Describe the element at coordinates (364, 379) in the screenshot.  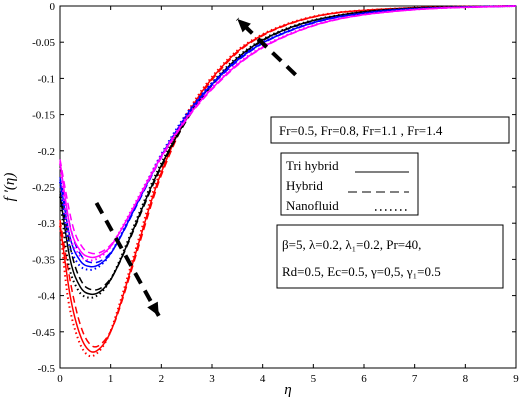
I see `x-tick-label: 6` at that location.